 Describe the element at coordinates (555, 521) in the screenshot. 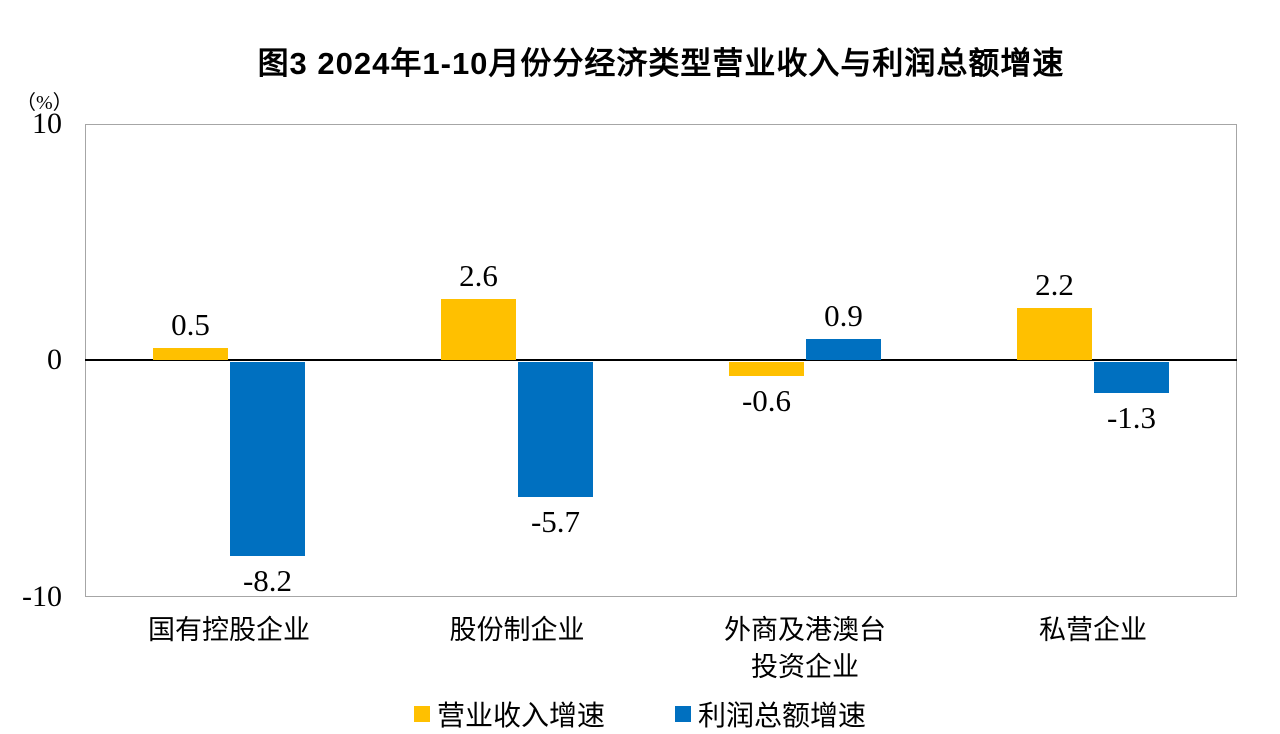

I see `bar-value-label: -5.7` at that location.